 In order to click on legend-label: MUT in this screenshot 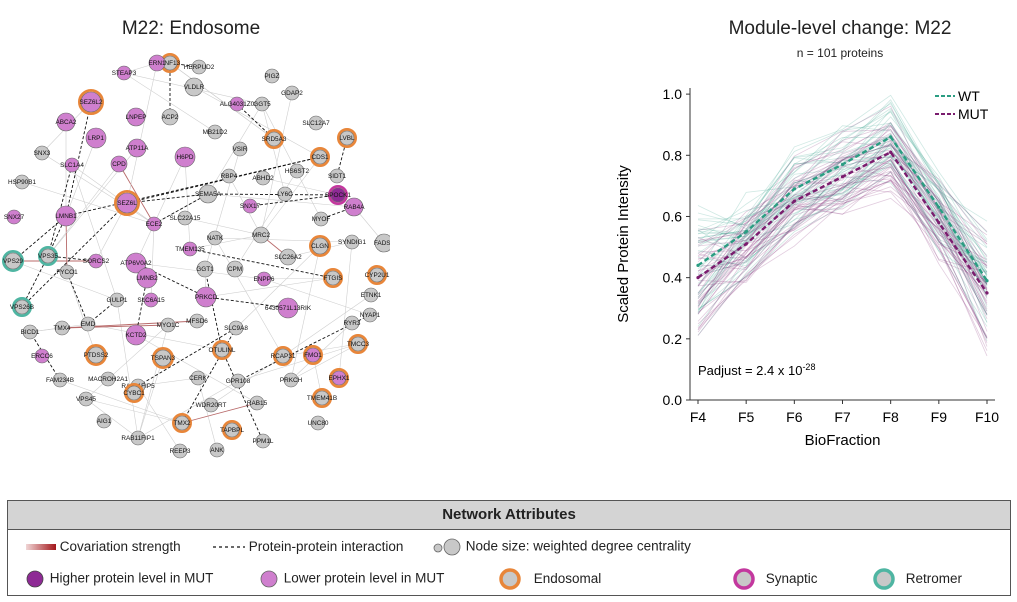, I will do `click(973, 114)`.